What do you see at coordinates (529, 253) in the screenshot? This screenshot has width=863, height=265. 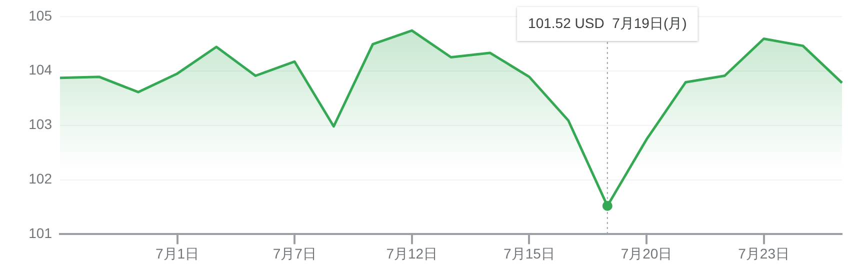 I see `x-tick-label: 7月15日` at bounding box center [529, 253].